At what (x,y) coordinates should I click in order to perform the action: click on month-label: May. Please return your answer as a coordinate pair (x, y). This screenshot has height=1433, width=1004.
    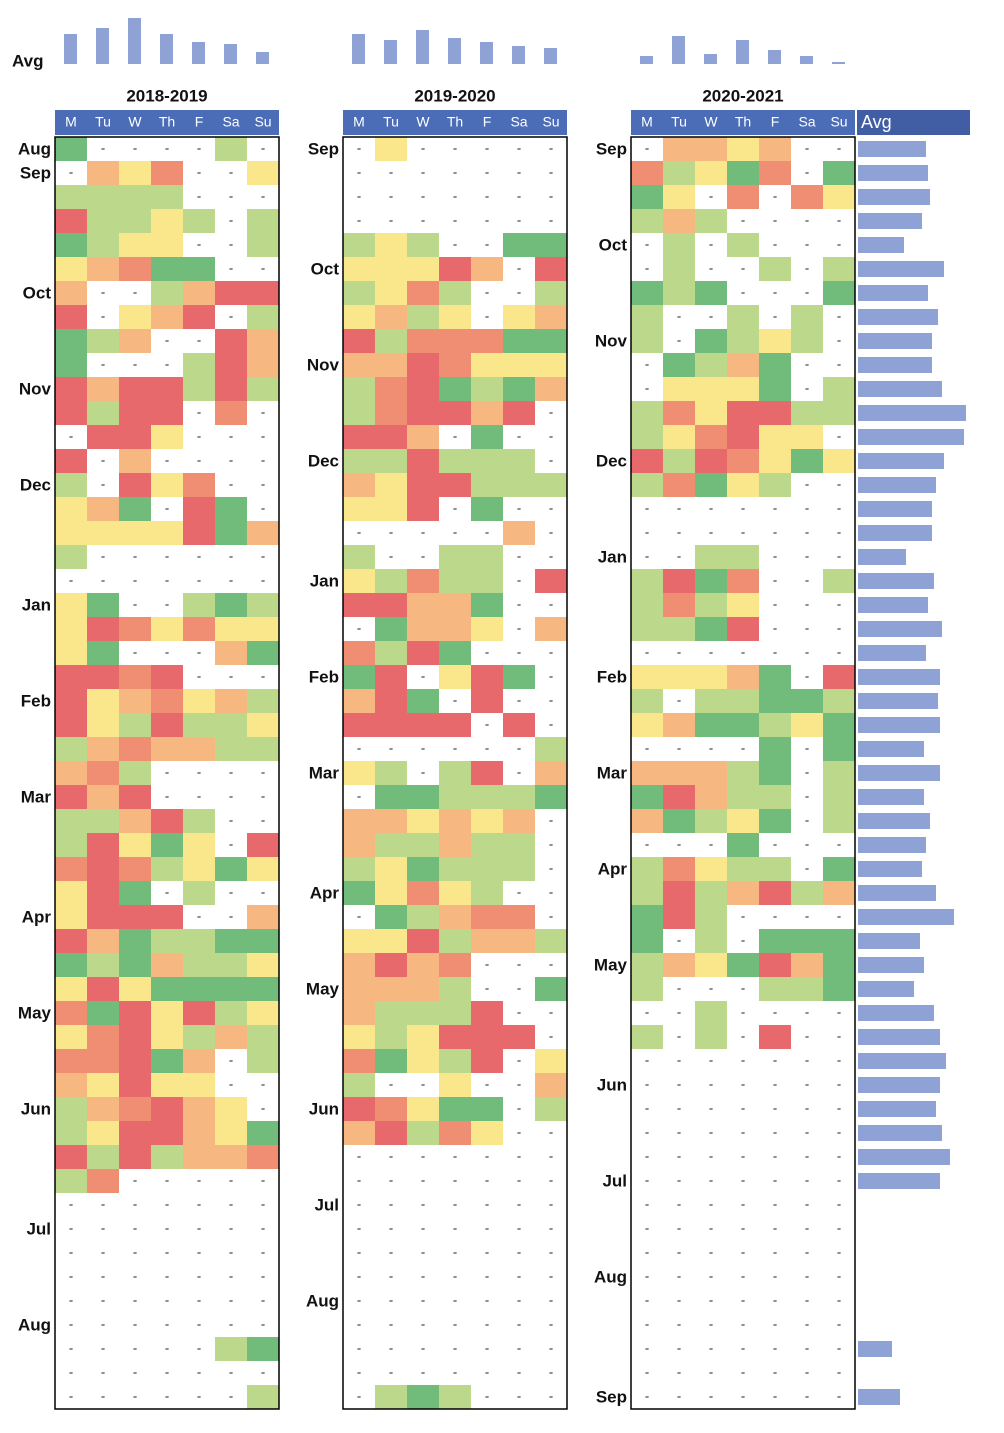
    Looking at the image, I should click on (323, 988).